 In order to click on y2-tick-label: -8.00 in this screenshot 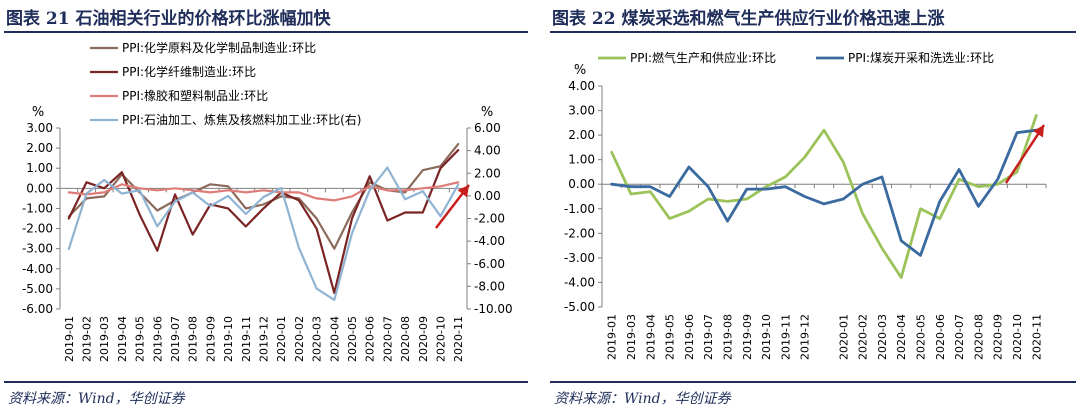, I will do `click(489, 286)`.